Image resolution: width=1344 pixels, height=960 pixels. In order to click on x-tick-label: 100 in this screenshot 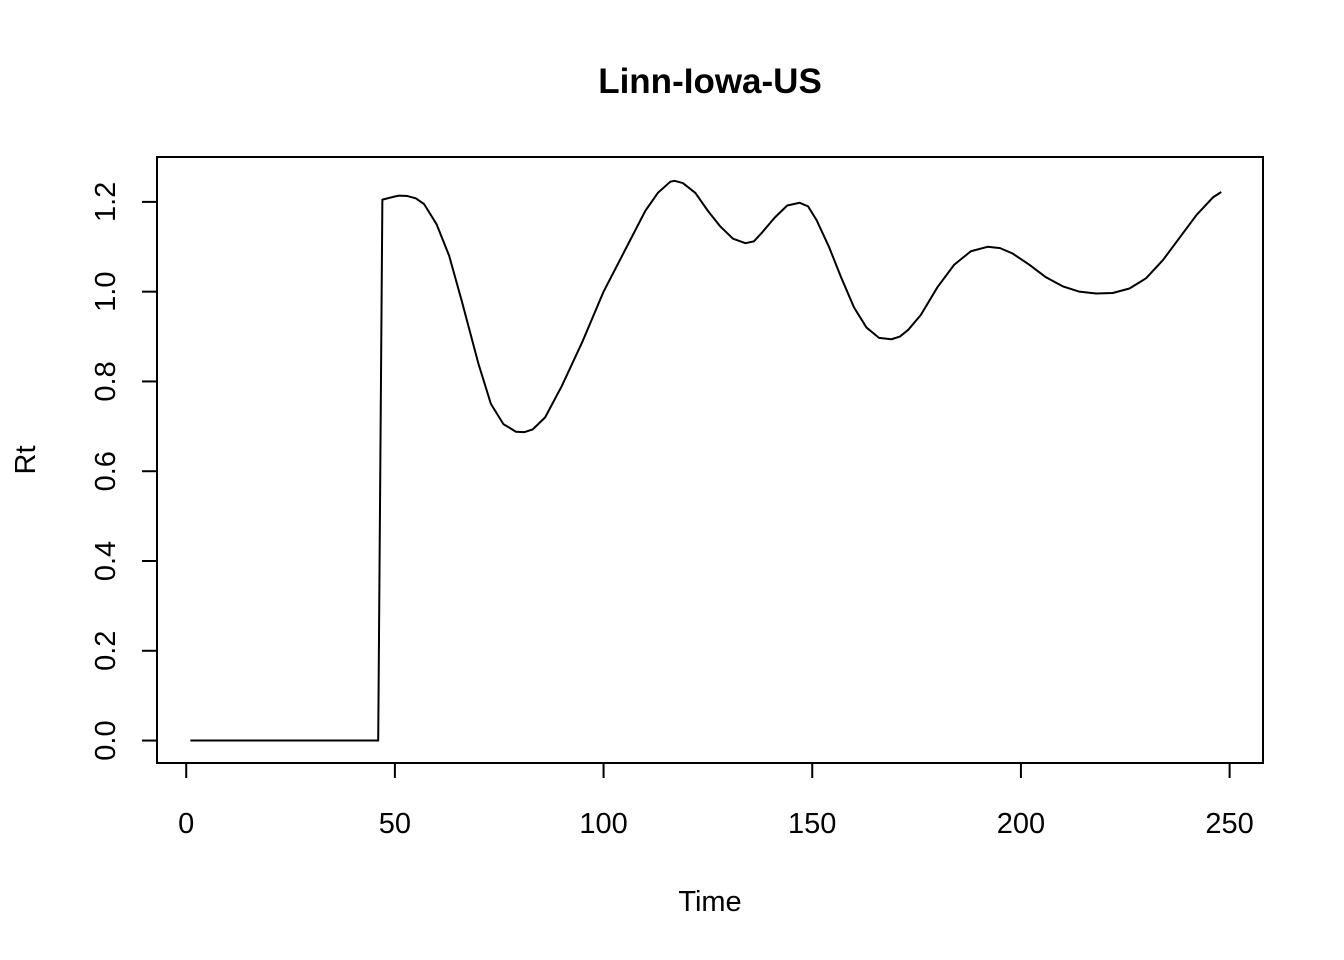, I will do `click(603, 824)`.